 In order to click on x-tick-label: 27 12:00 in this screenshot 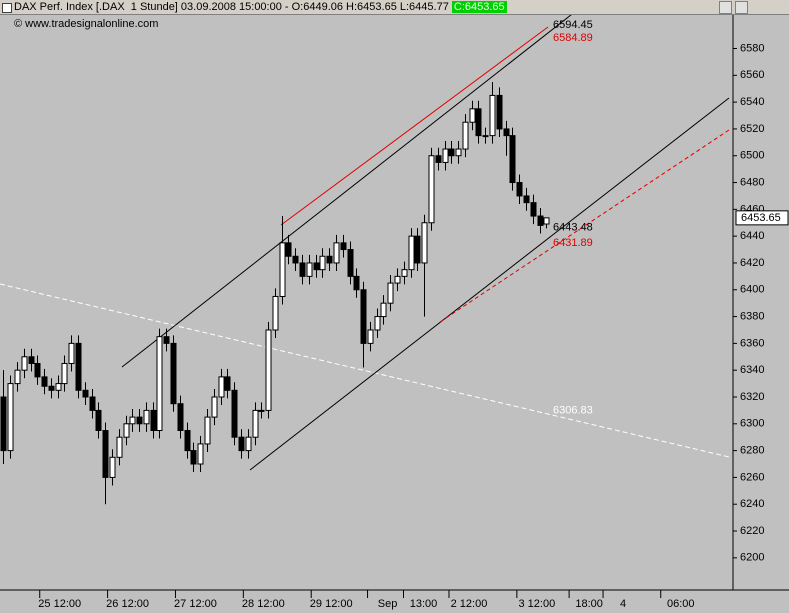, I will do `click(195, 604)`.